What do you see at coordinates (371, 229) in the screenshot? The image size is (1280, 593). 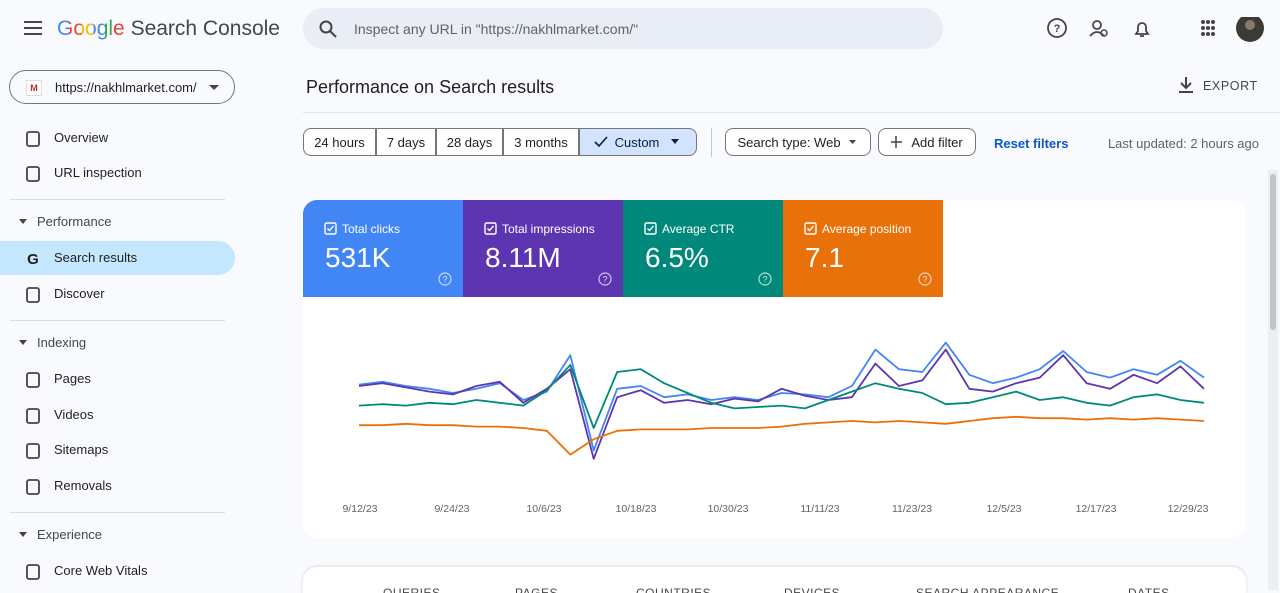 I see `metric-label: Total clicks` at bounding box center [371, 229].